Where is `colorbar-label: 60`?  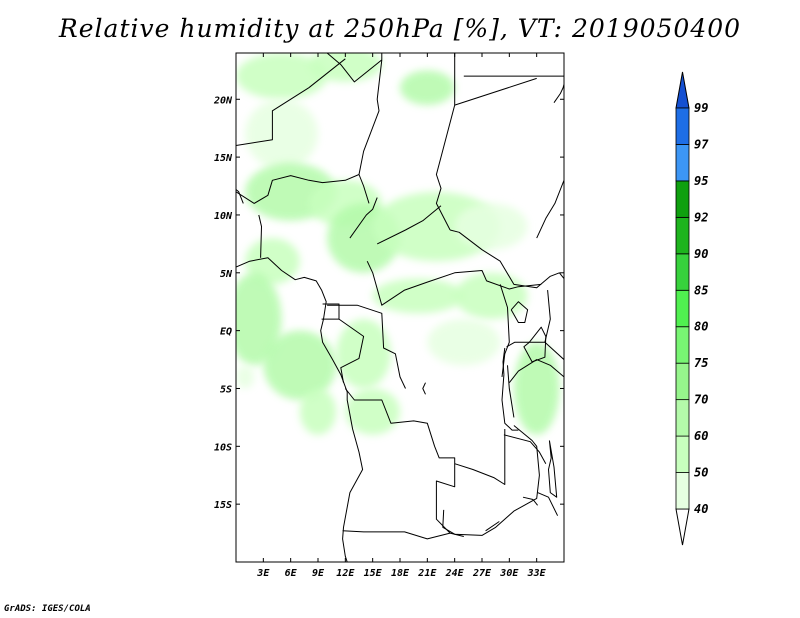 colorbar-label: 60 is located at coordinates (701, 436).